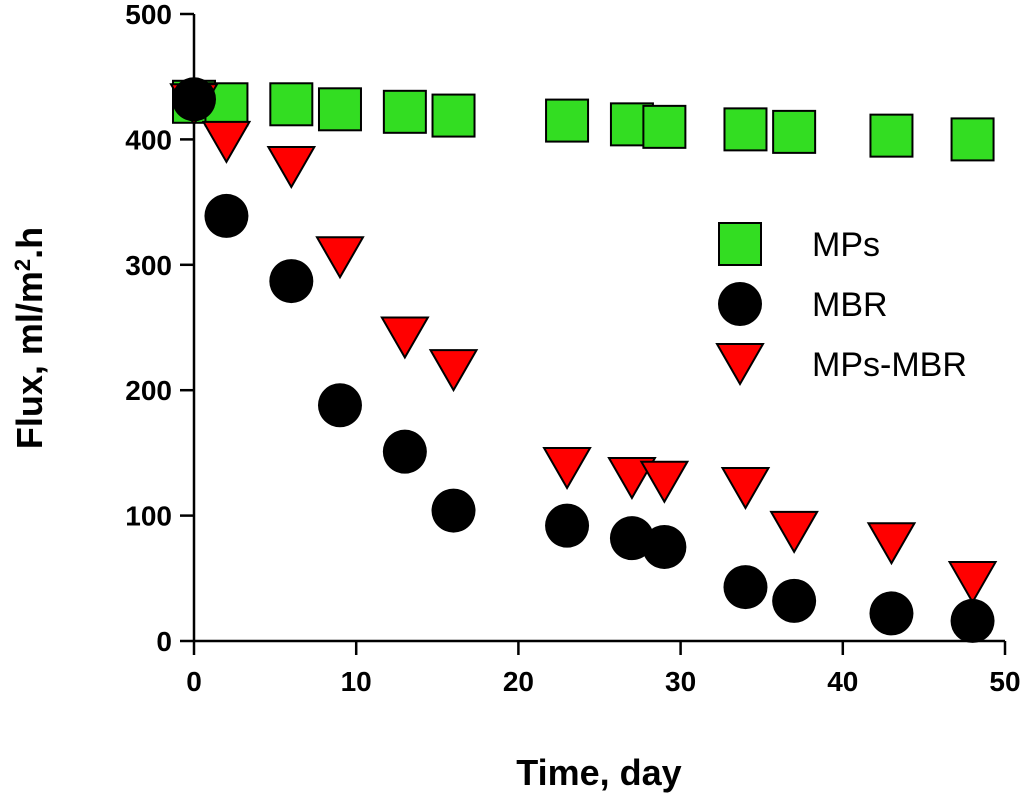 The height and width of the screenshot is (795, 1025). I want to click on y-tick-label: 200, so click(148, 390).